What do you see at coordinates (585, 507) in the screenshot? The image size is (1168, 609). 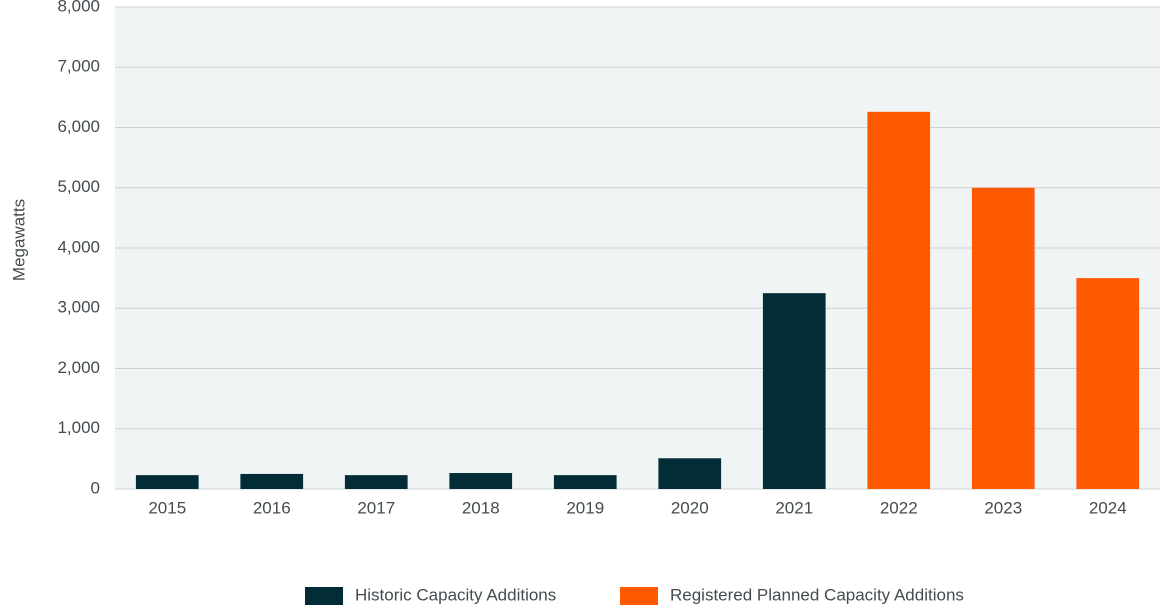 I see `x-tick-label: 2019` at bounding box center [585, 507].